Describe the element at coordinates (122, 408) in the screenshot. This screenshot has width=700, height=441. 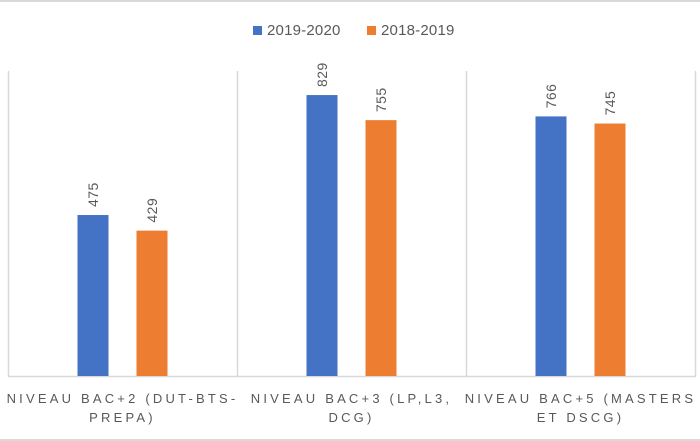
I see `category-label: NIVEAU BAC+2 (DUT-BTS- PREPA)` at that location.